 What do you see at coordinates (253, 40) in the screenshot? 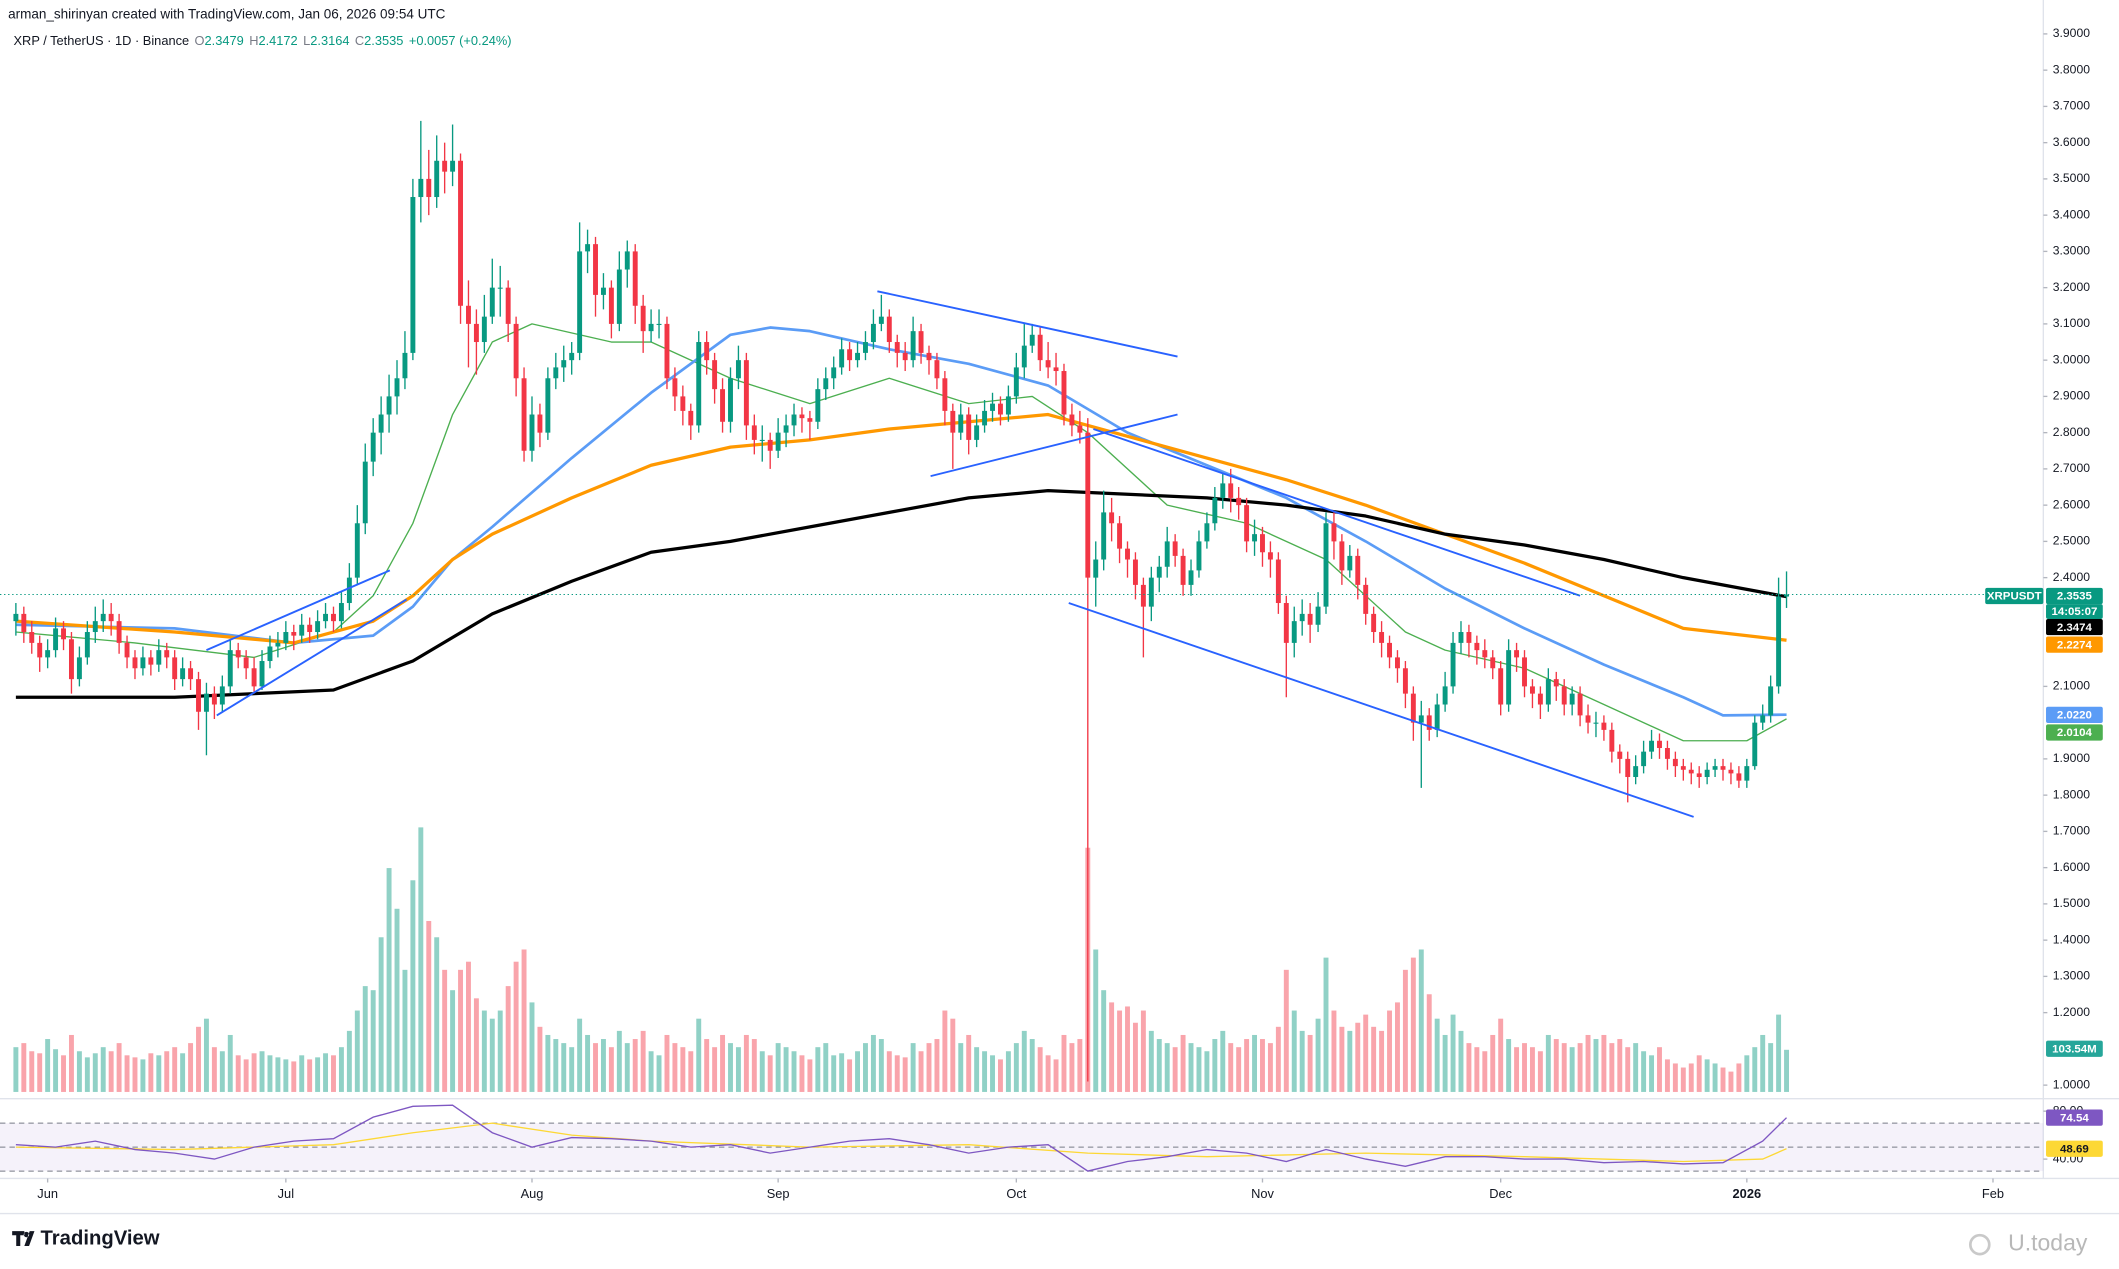
I see `ohlc-letter: H` at bounding box center [253, 40].